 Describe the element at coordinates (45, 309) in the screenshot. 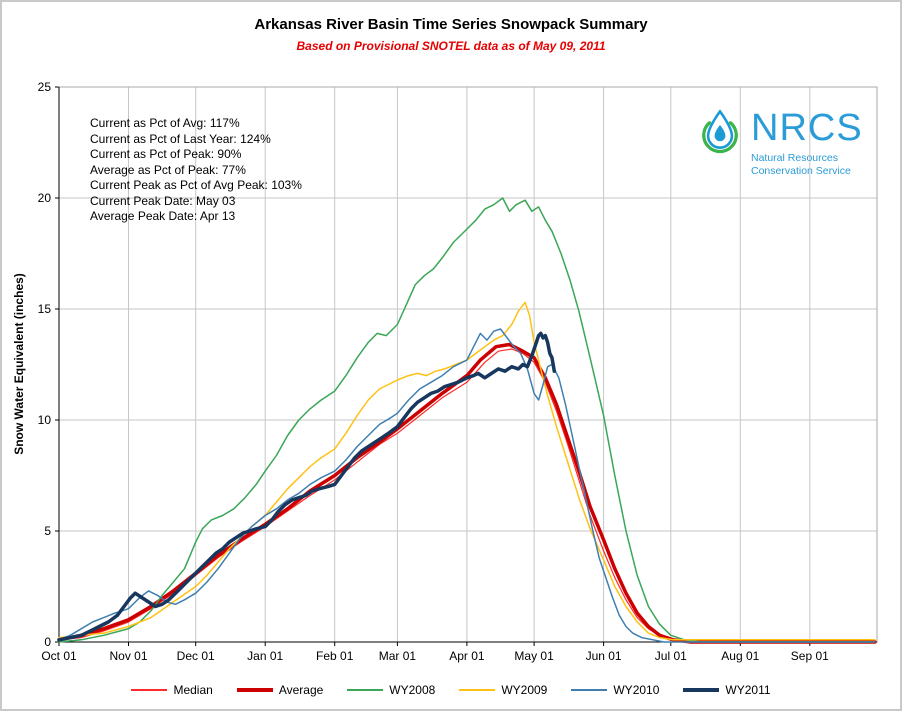

I see `svg-text: 15` at that location.